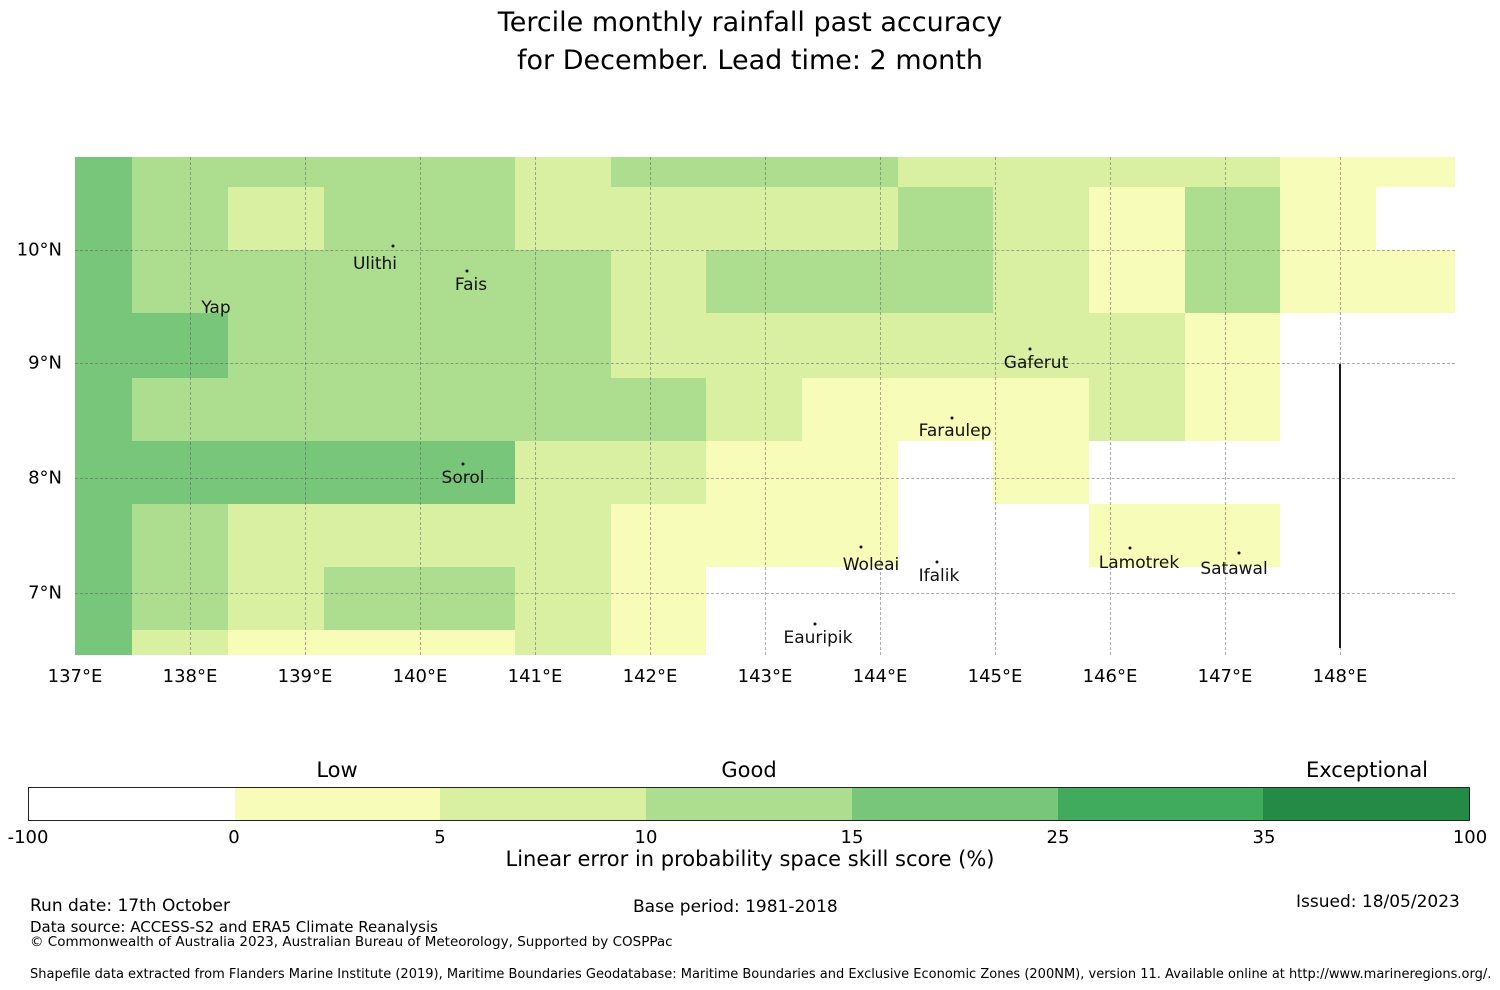 Image resolution: width=1500 pixels, height=990 pixels. What do you see at coordinates (305, 676) in the screenshot?
I see `x-tick-label: 139°E` at bounding box center [305, 676].